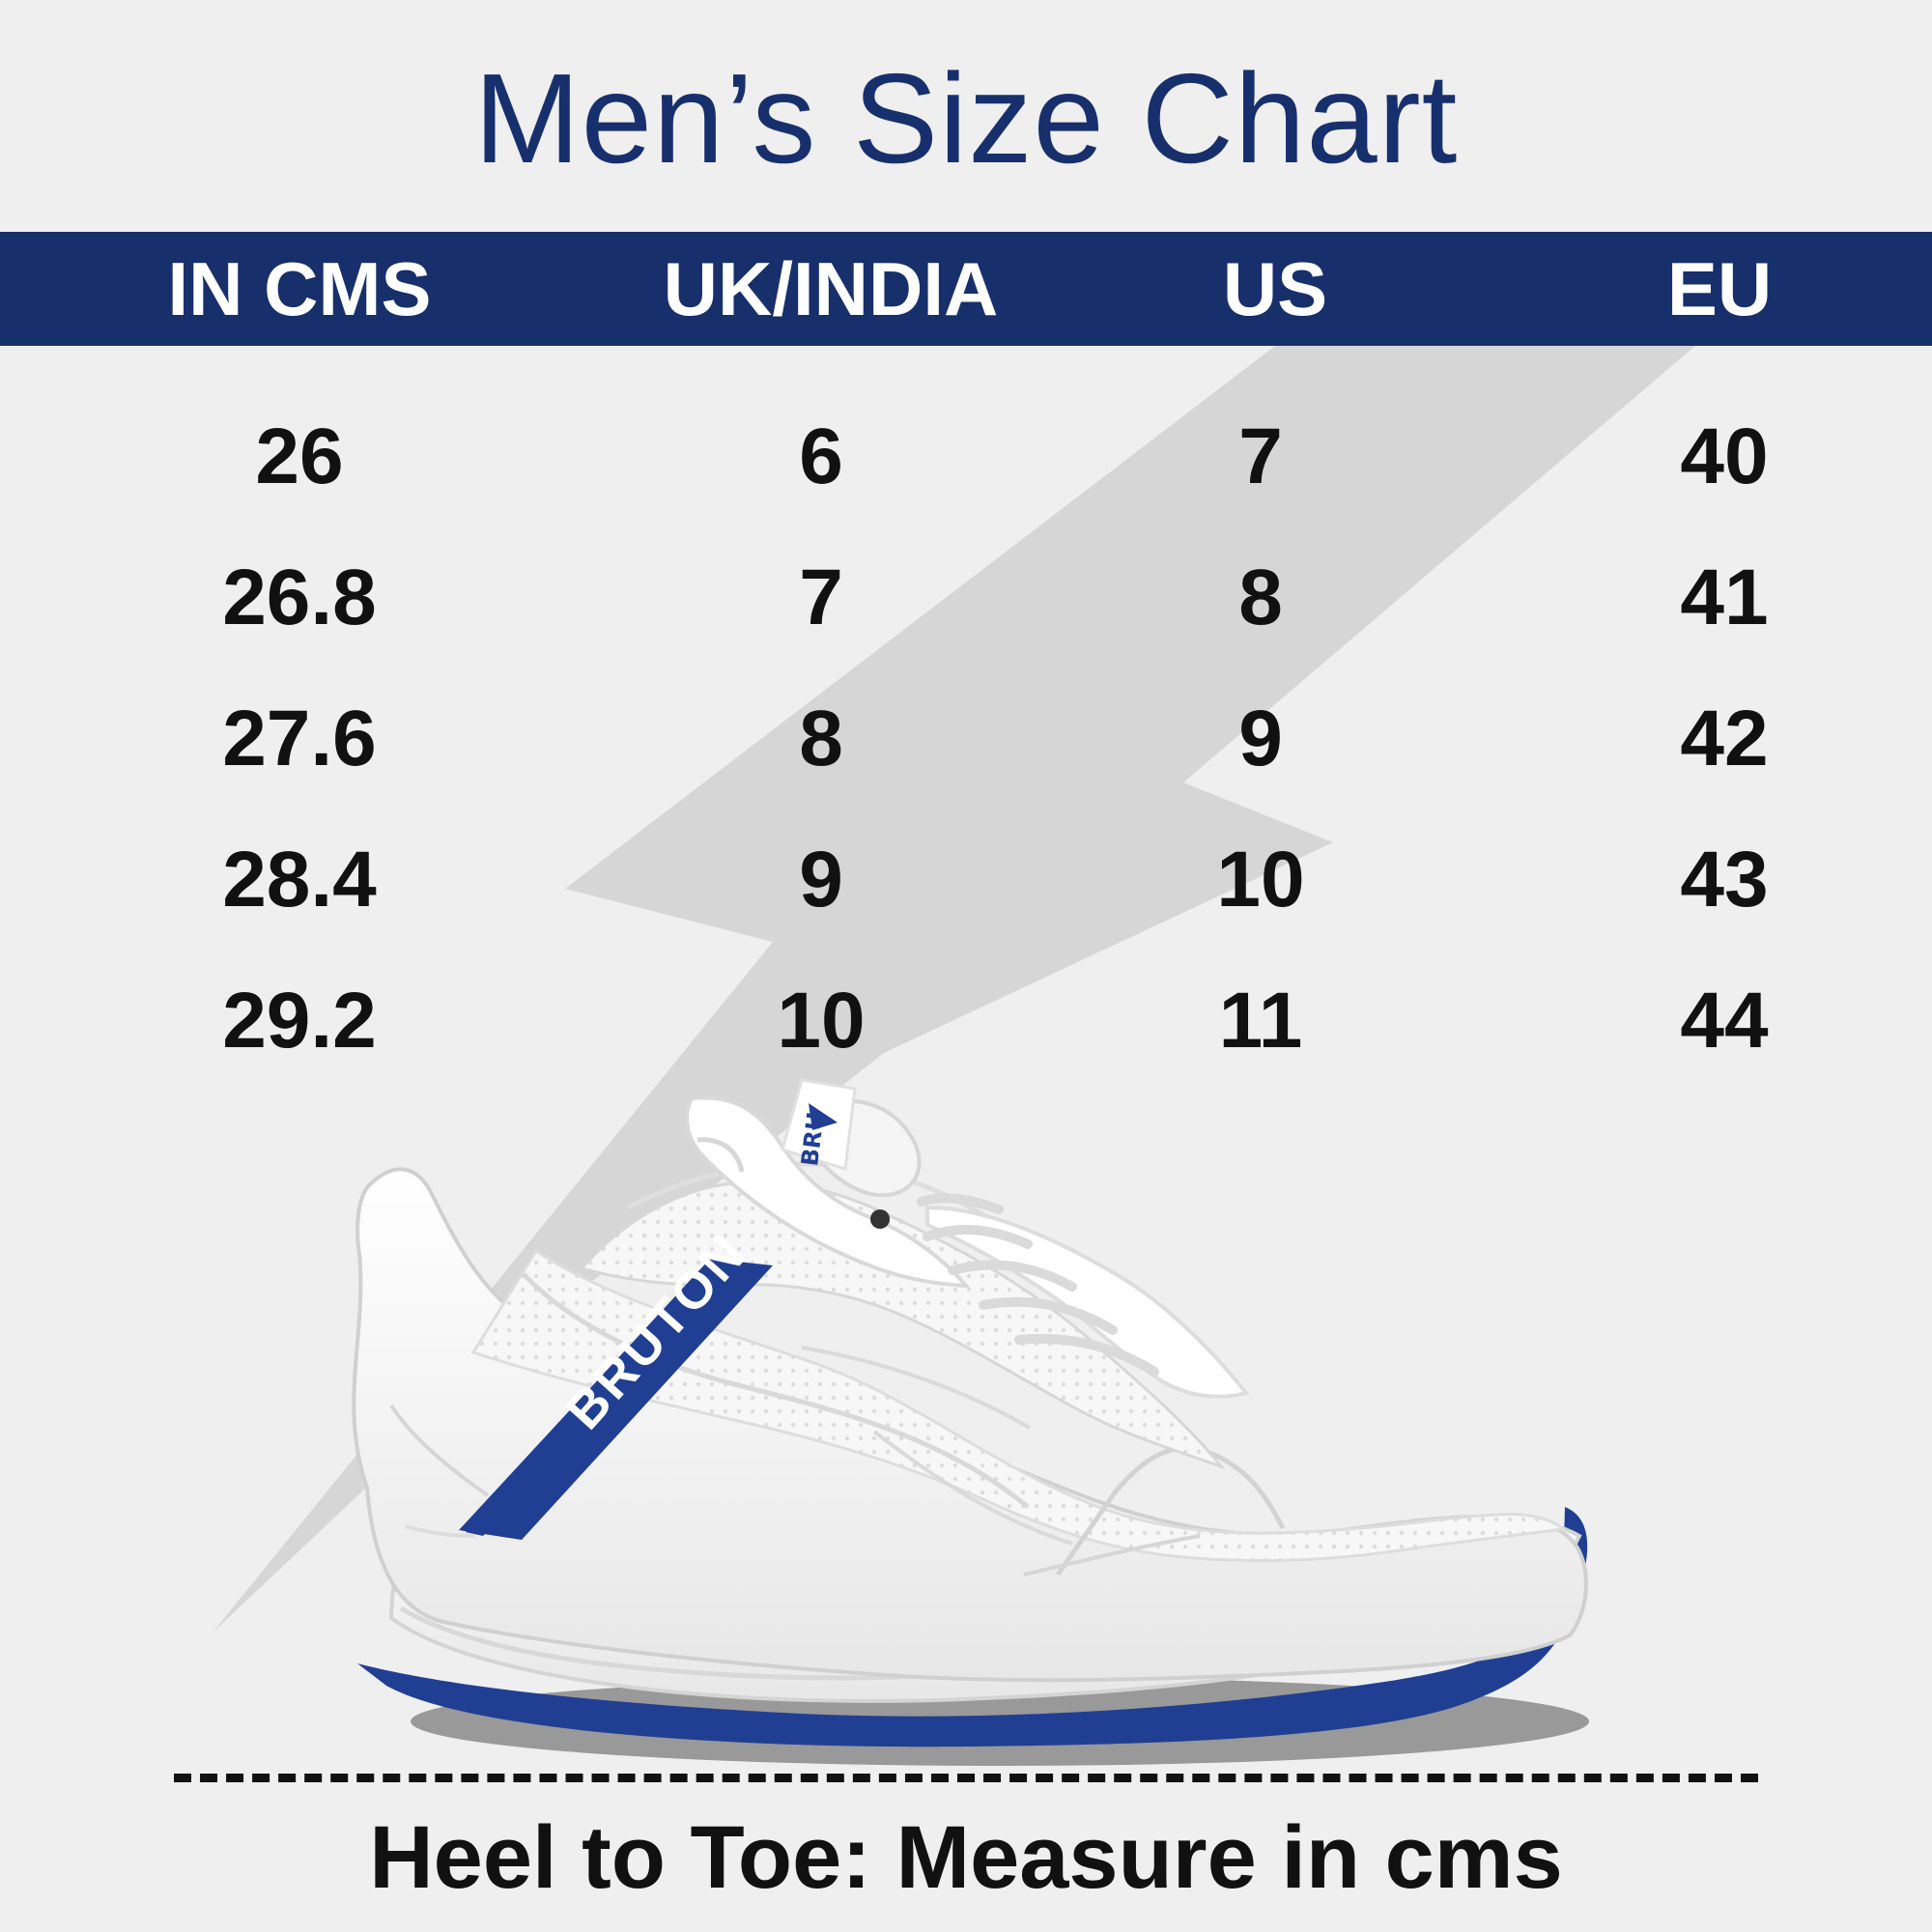 Image resolution: width=1932 pixels, height=1932 pixels. What do you see at coordinates (299, 597) in the screenshot?
I see `cms-value: 26.8` at bounding box center [299, 597].